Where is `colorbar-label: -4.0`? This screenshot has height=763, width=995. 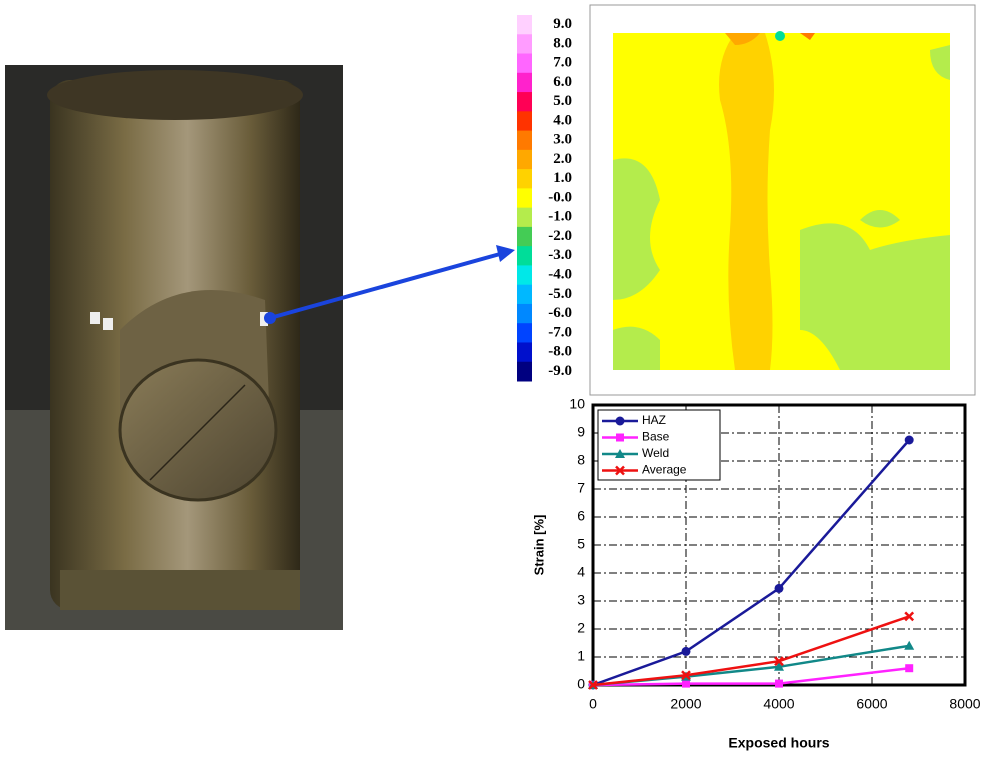 colorbar-label: -4.0 is located at coordinates (560, 274).